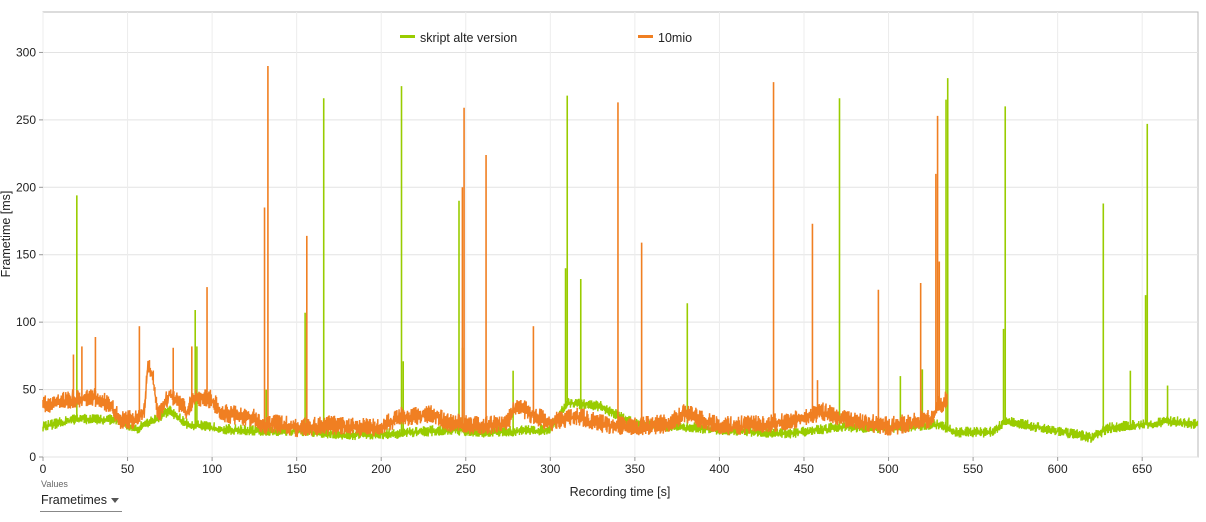 Image resolution: width=1206 pixels, height=522 pixels. I want to click on y-tick-label: 300, so click(26, 52).